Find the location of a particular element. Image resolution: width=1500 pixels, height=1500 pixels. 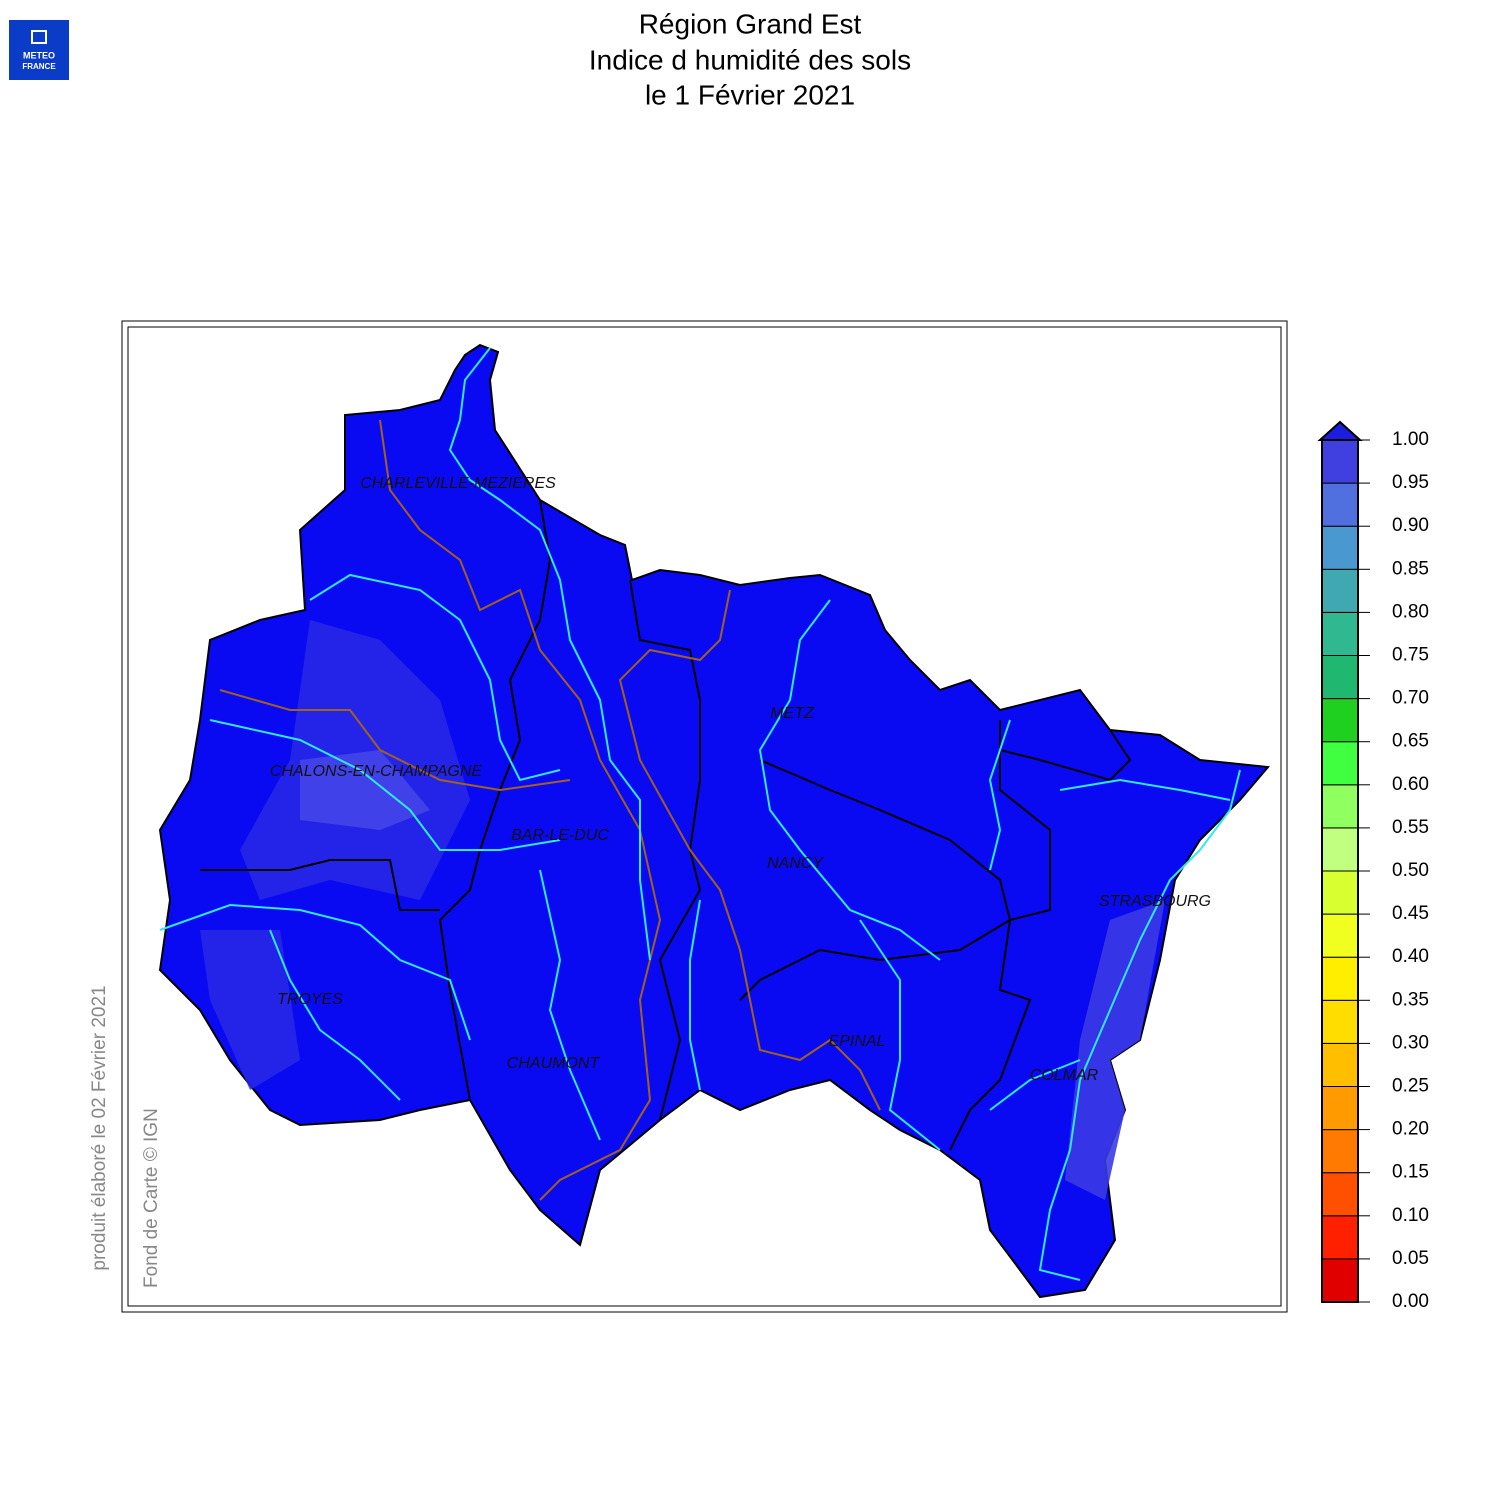

colorbar-label: 0.50 is located at coordinates (1410, 870).